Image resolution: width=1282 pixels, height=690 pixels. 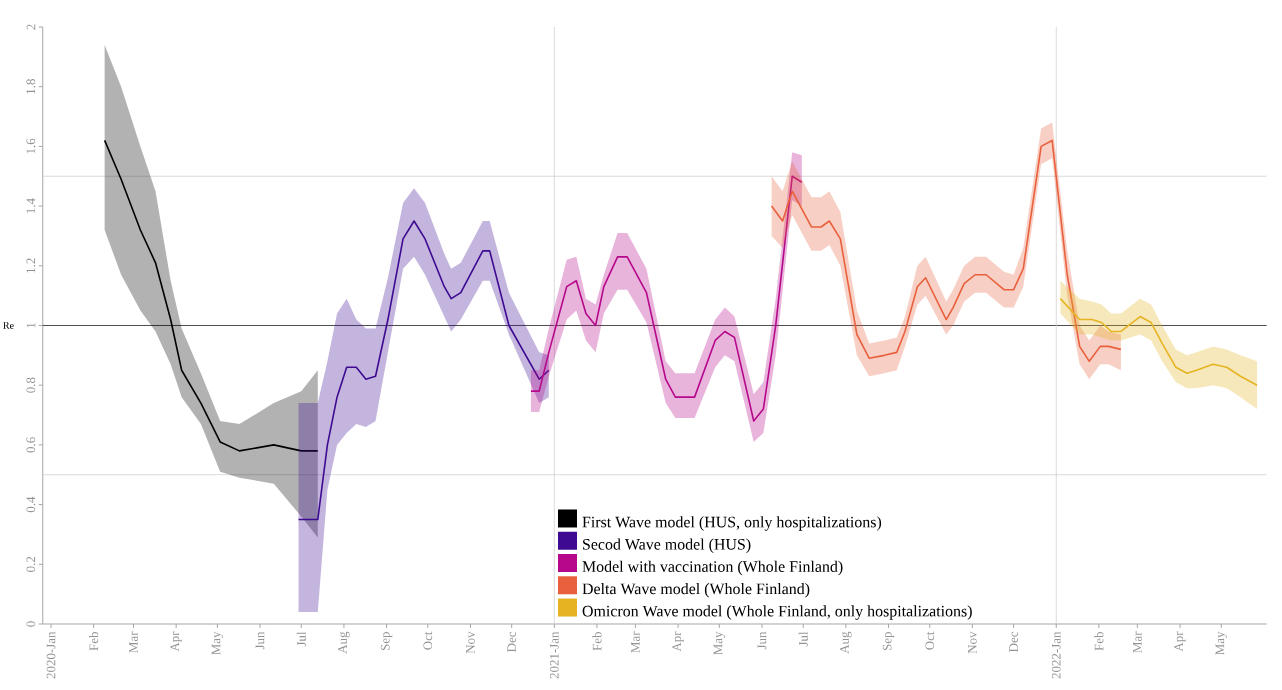 What do you see at coordinates (31, 86) in the screenshot?
I see `y-tick-label: 1.8` at bounding box center [31, 86].